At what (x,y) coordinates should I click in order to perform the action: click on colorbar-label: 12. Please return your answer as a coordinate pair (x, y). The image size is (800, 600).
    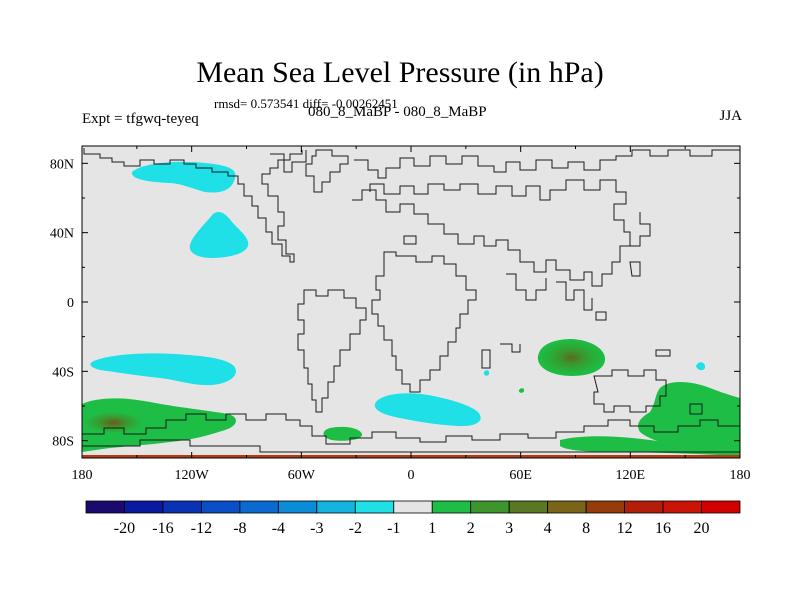
    Looking at the image, I should click on (625, 528).